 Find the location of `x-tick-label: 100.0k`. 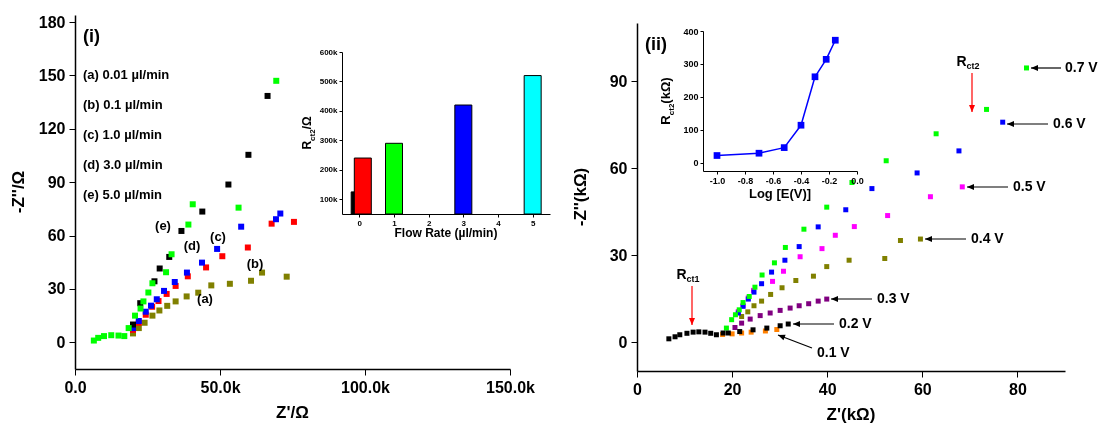

x-tick-label: 100.0k is located at coordinates (366, 387).